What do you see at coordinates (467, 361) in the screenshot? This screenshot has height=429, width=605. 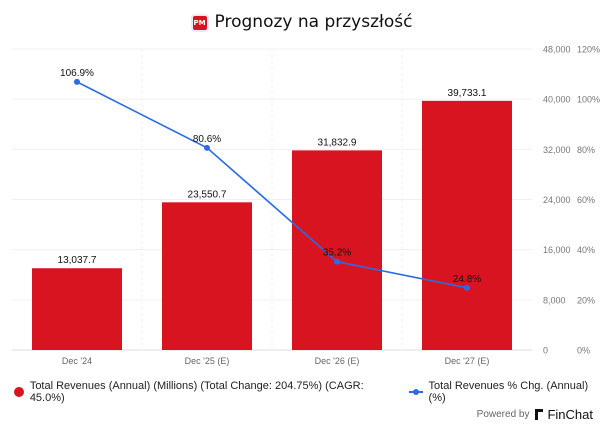 I see `x-tick-label: Dec '27 (E)` at bounding box center [467, 361].